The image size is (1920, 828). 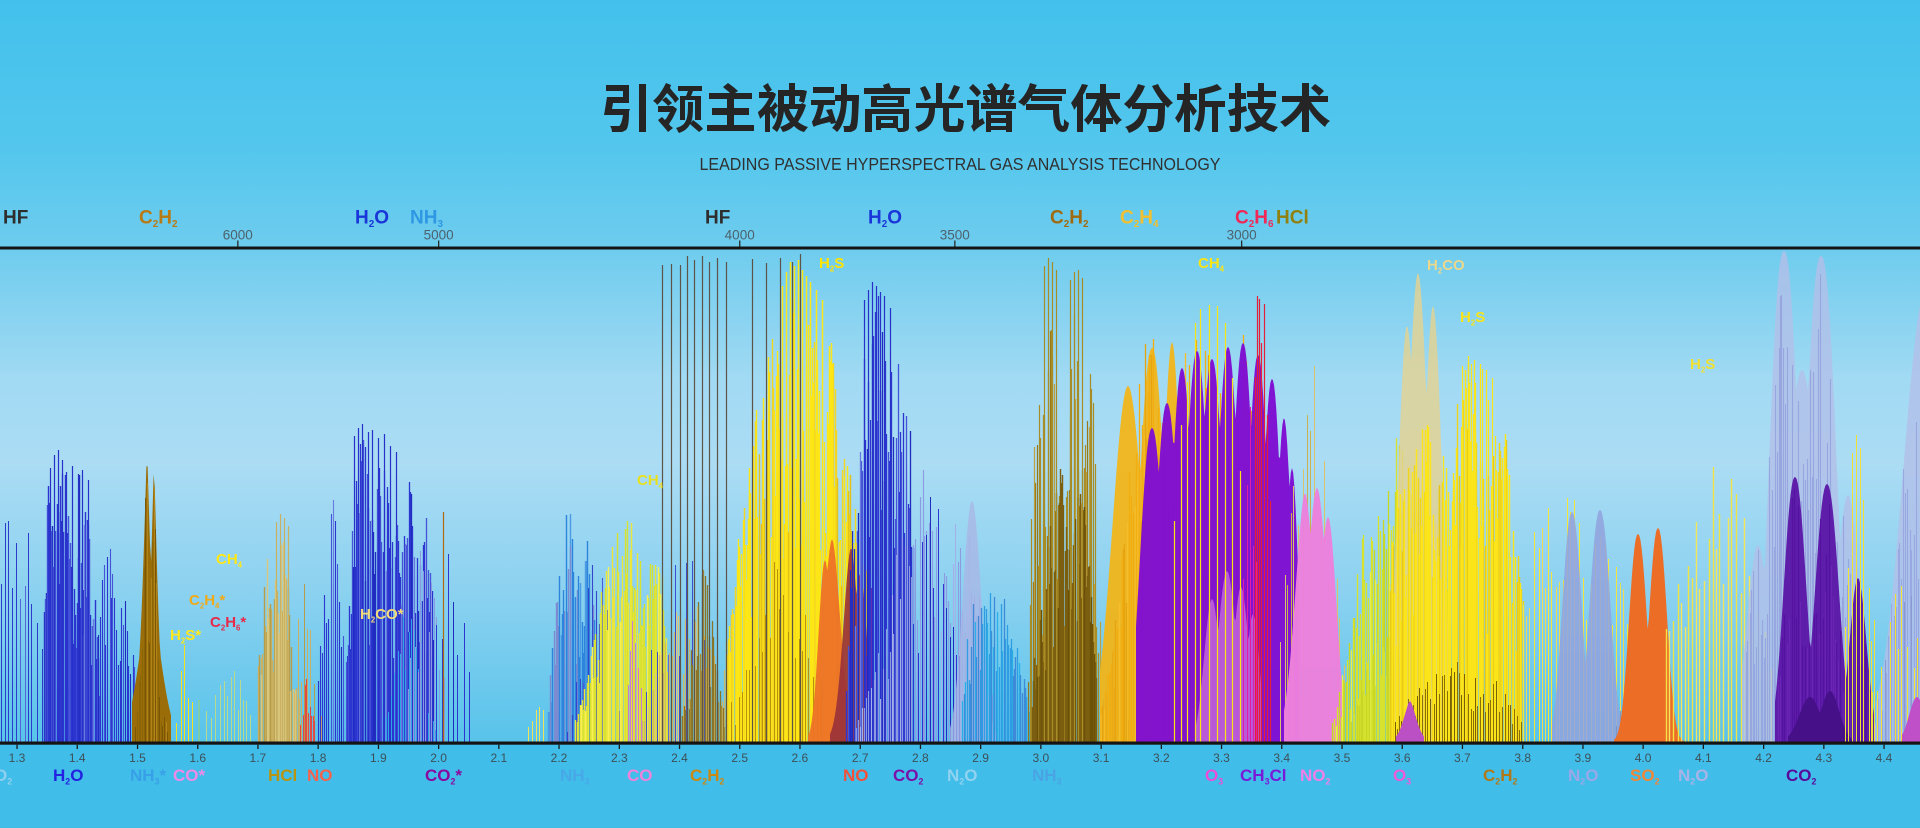 What do you see at coordinates (1703, 758) in the screenshot?
I see `svg-text: 4.1` at bounding box center [1703, 758].